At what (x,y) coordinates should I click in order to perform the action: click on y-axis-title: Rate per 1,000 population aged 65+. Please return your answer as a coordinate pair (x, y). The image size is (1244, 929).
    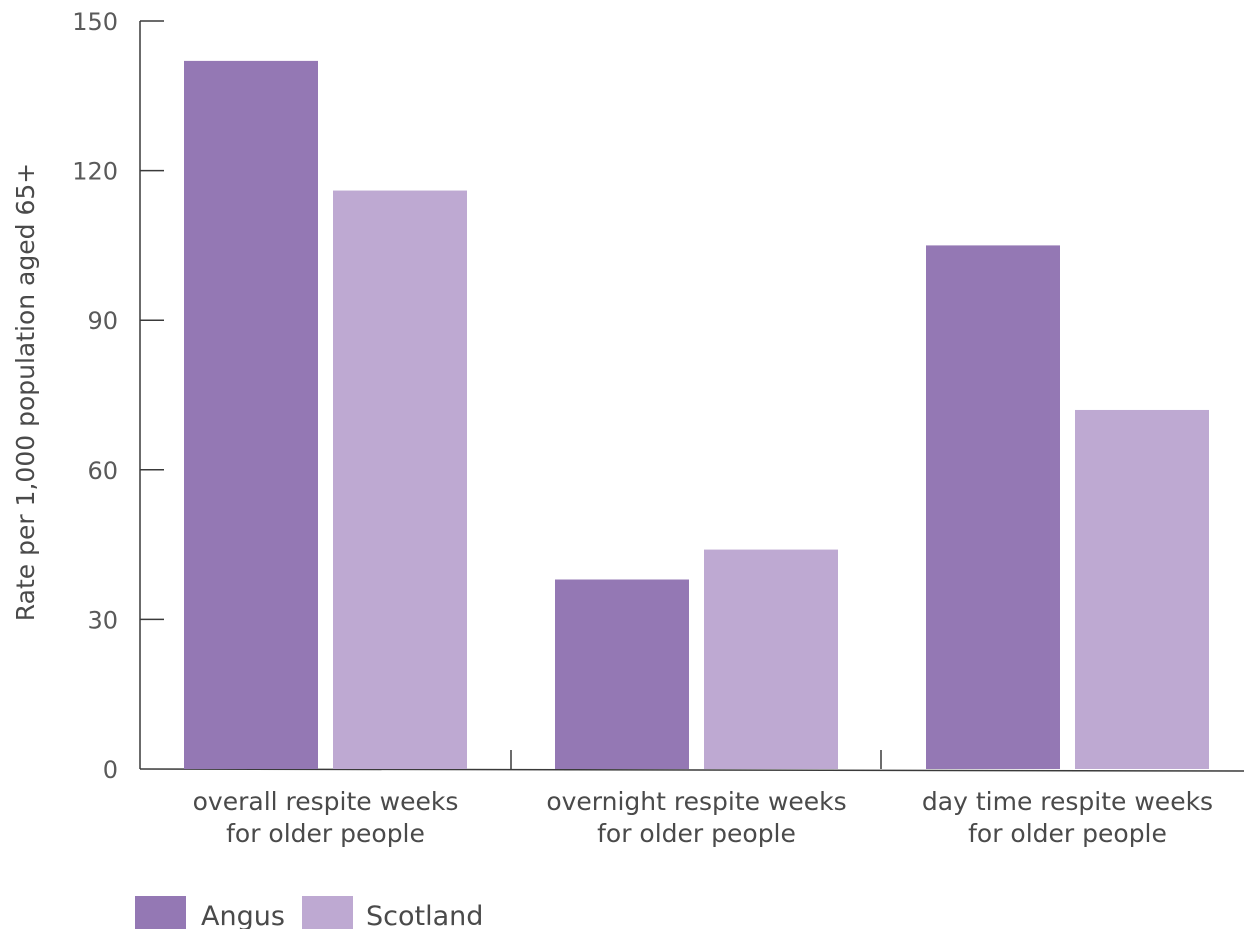
    Looking at the image, I should click on (25, 392).